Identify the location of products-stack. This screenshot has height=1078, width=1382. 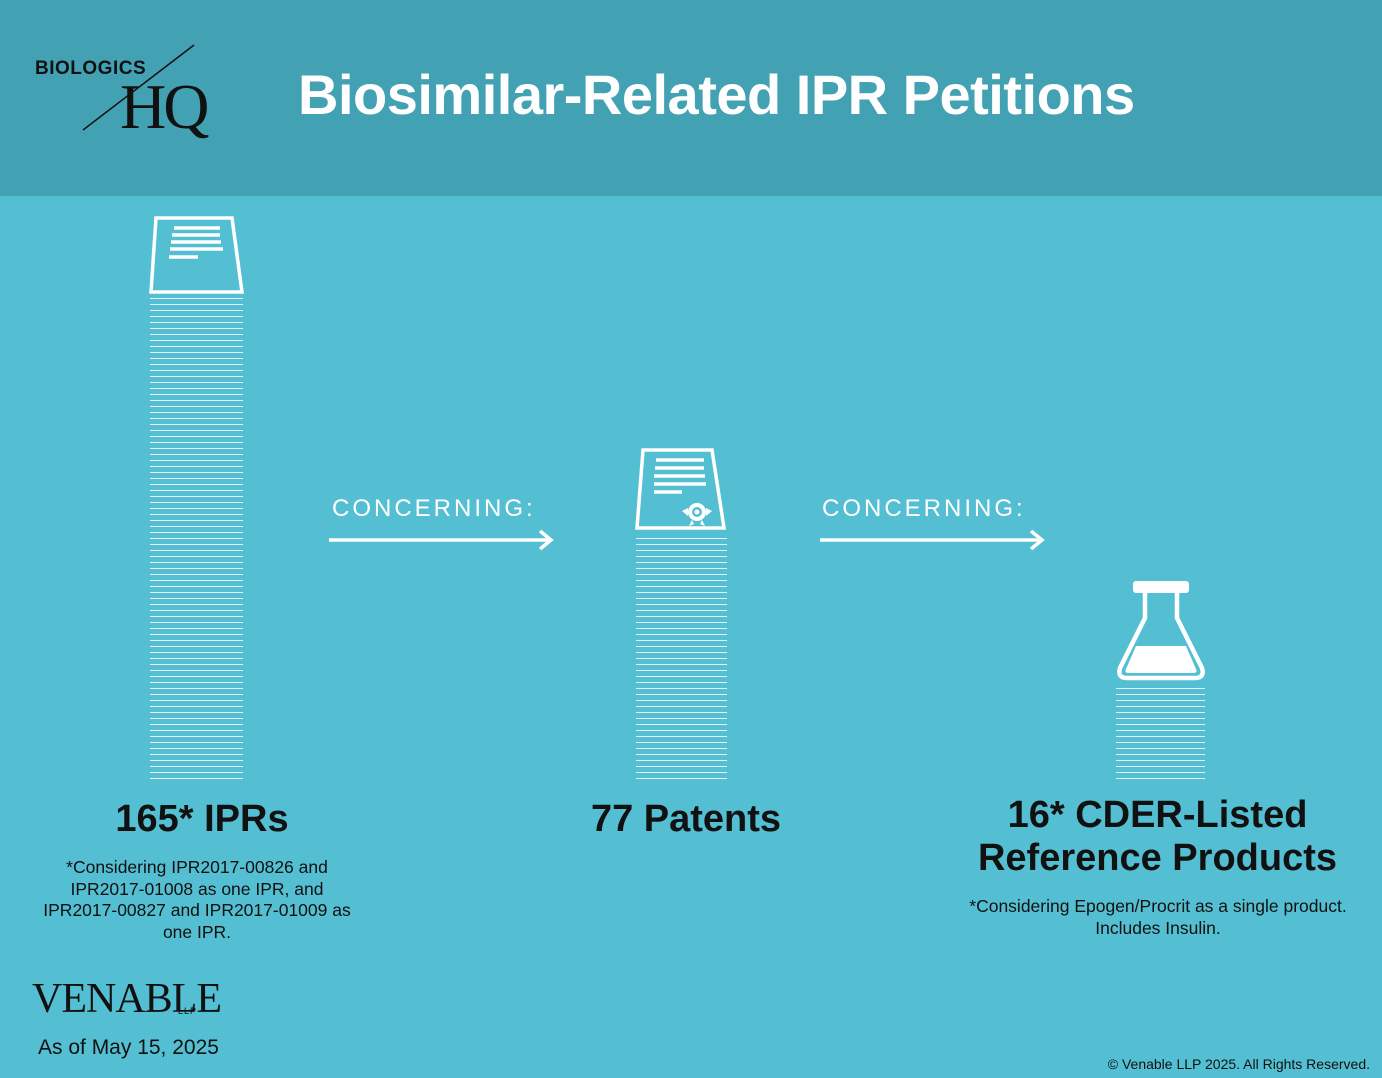
(1160, 735).